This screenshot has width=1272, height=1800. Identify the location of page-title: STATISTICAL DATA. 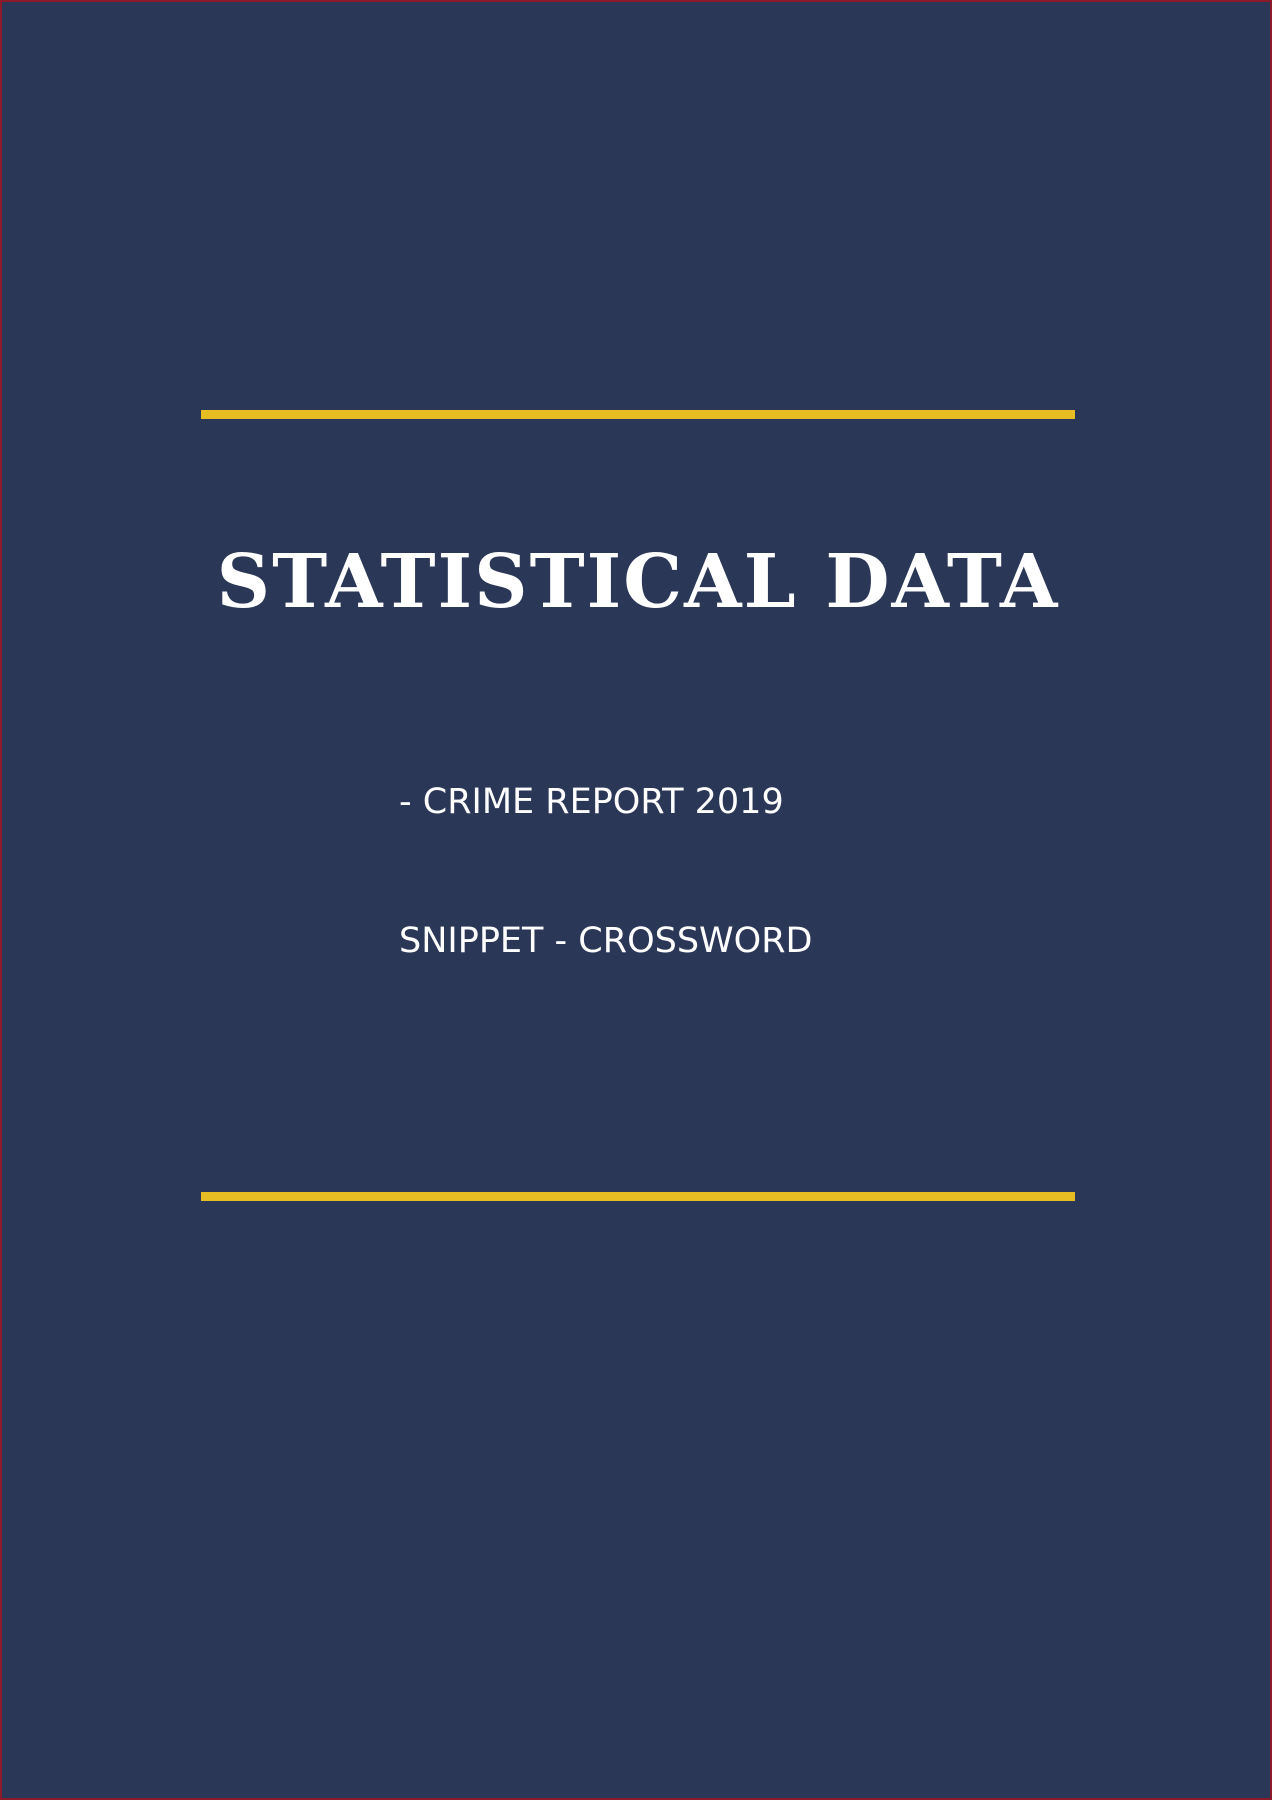
(638, 582).